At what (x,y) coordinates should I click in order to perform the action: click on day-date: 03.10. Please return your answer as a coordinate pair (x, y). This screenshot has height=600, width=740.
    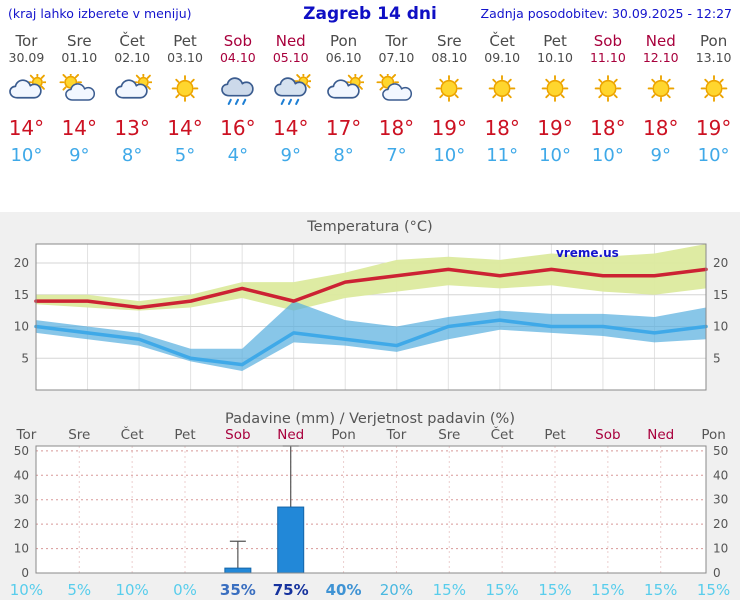
    Looking at the image, I should click on (185, 58).